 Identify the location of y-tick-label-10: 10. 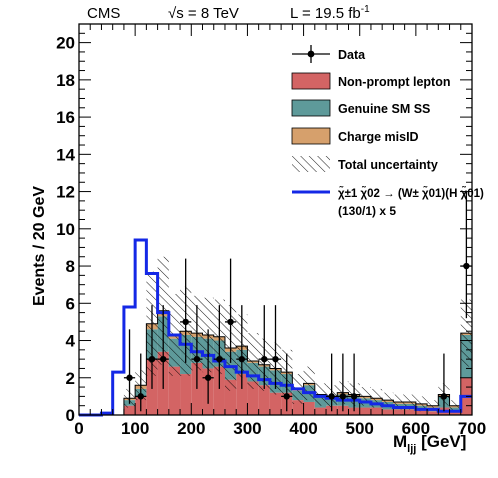
(65, 229).